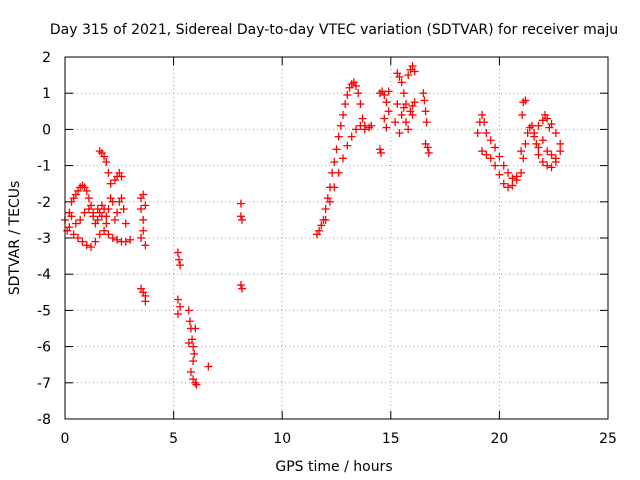  What do you see at coordinates (46, 94) in the screenshot?
I see `y-tick-label: 1` at bounding box center [46, 94].